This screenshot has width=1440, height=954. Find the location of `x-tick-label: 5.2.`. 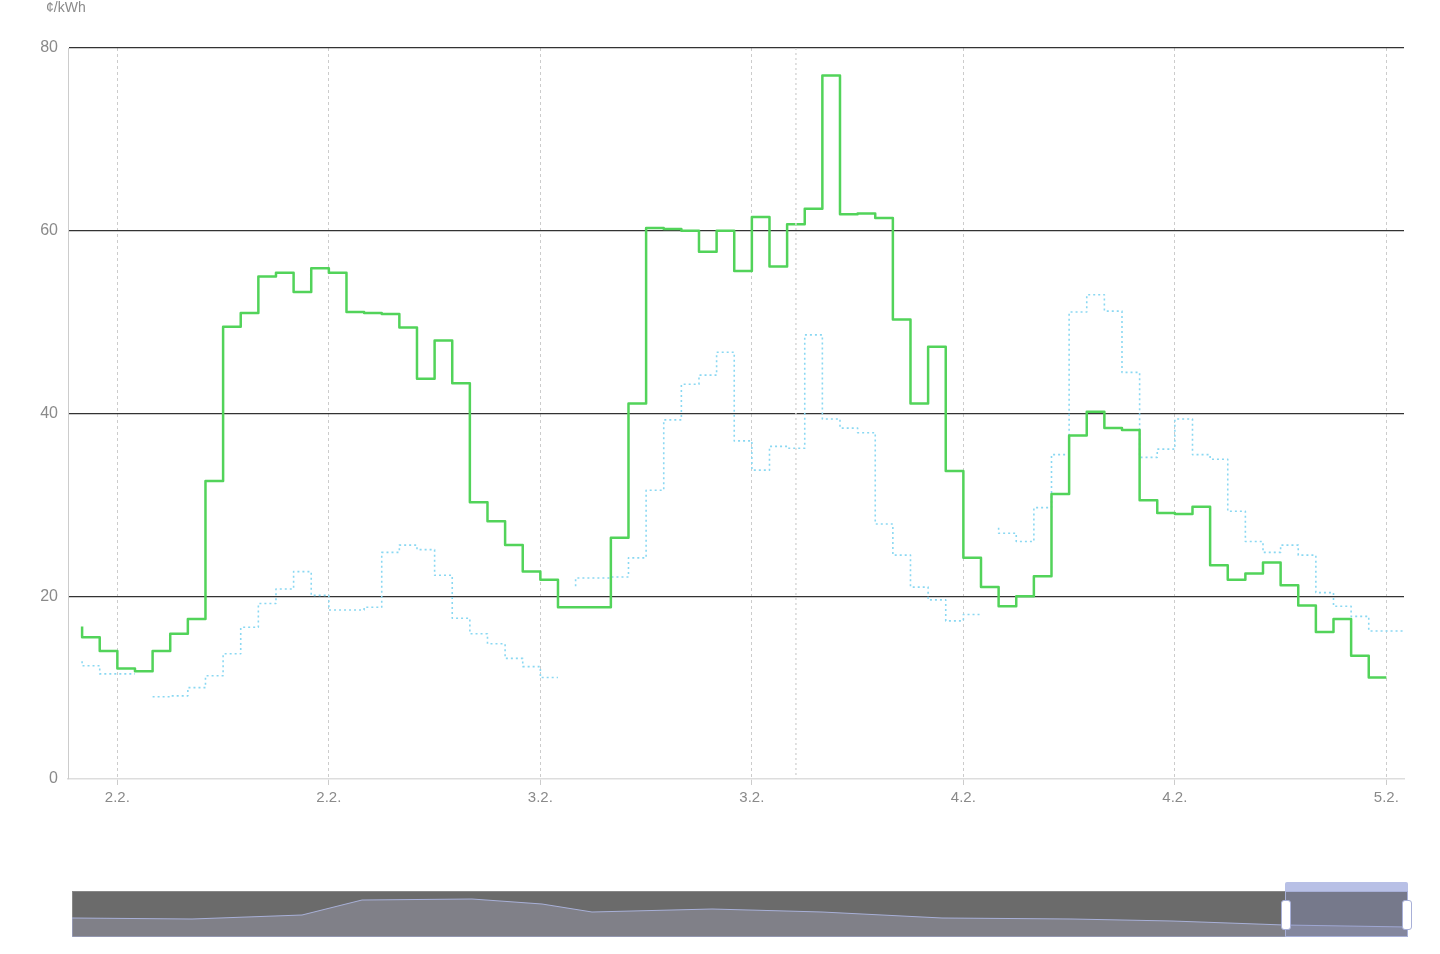

x-tick-label: 5.2. is located at coordinates (1386, 797).